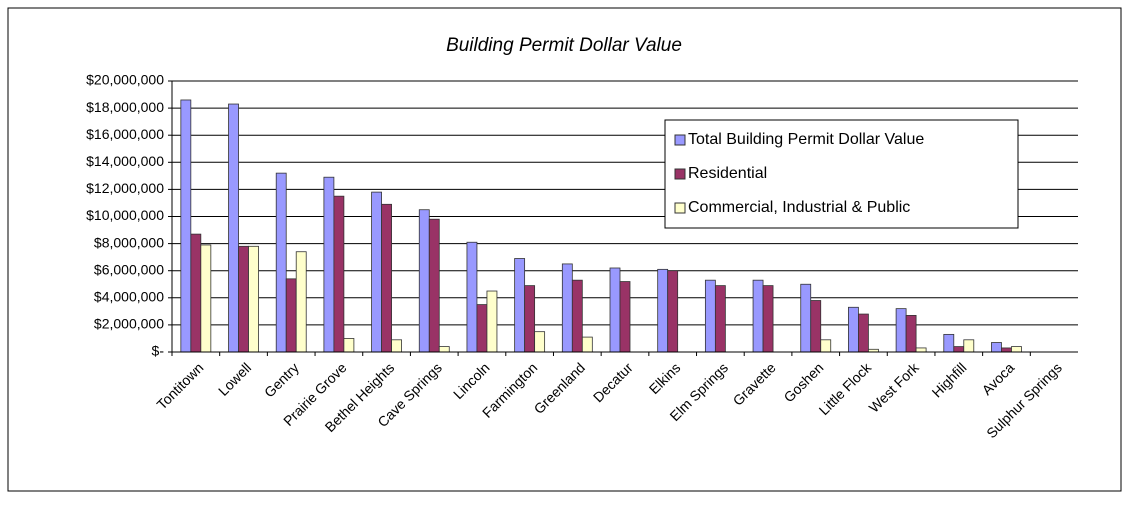 This screenshot has height=505, width=1129. What do you see at coordinates (125, 134) in the screenshot?
I see `y-tick-label: $16,000,000` at bounding box center [125, 134].